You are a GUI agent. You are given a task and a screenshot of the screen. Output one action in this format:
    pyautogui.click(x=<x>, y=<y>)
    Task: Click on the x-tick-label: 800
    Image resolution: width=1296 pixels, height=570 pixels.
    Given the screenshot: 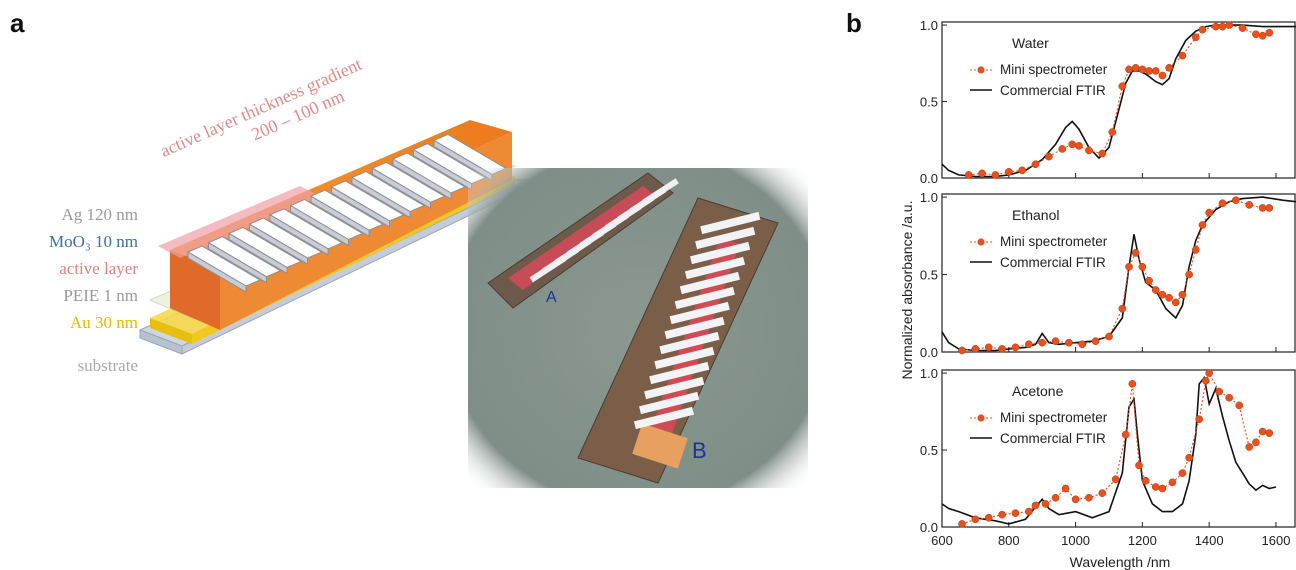 What is the action you would take?
    pyautogui.click(x=1009, y=540)
    